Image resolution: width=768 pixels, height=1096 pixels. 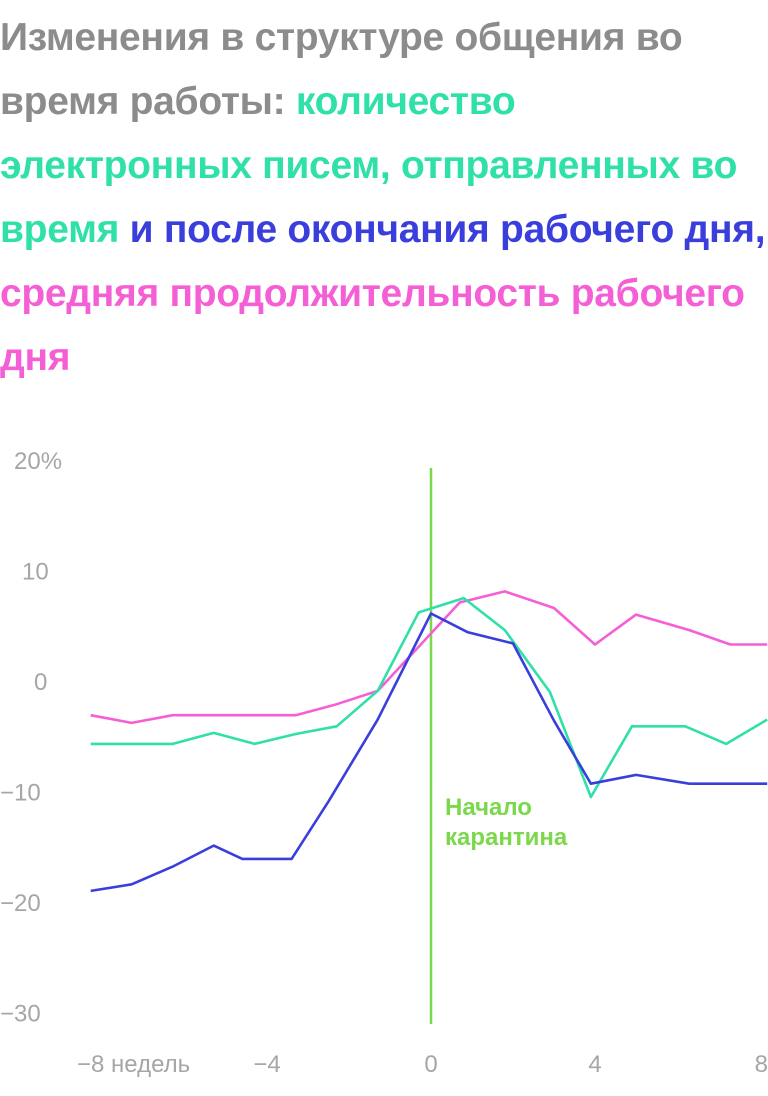 What do you see at coordinates (430, 1064) in the screenshot?
I see `x-tick-label: 0` at bounding box center [430, 1064].